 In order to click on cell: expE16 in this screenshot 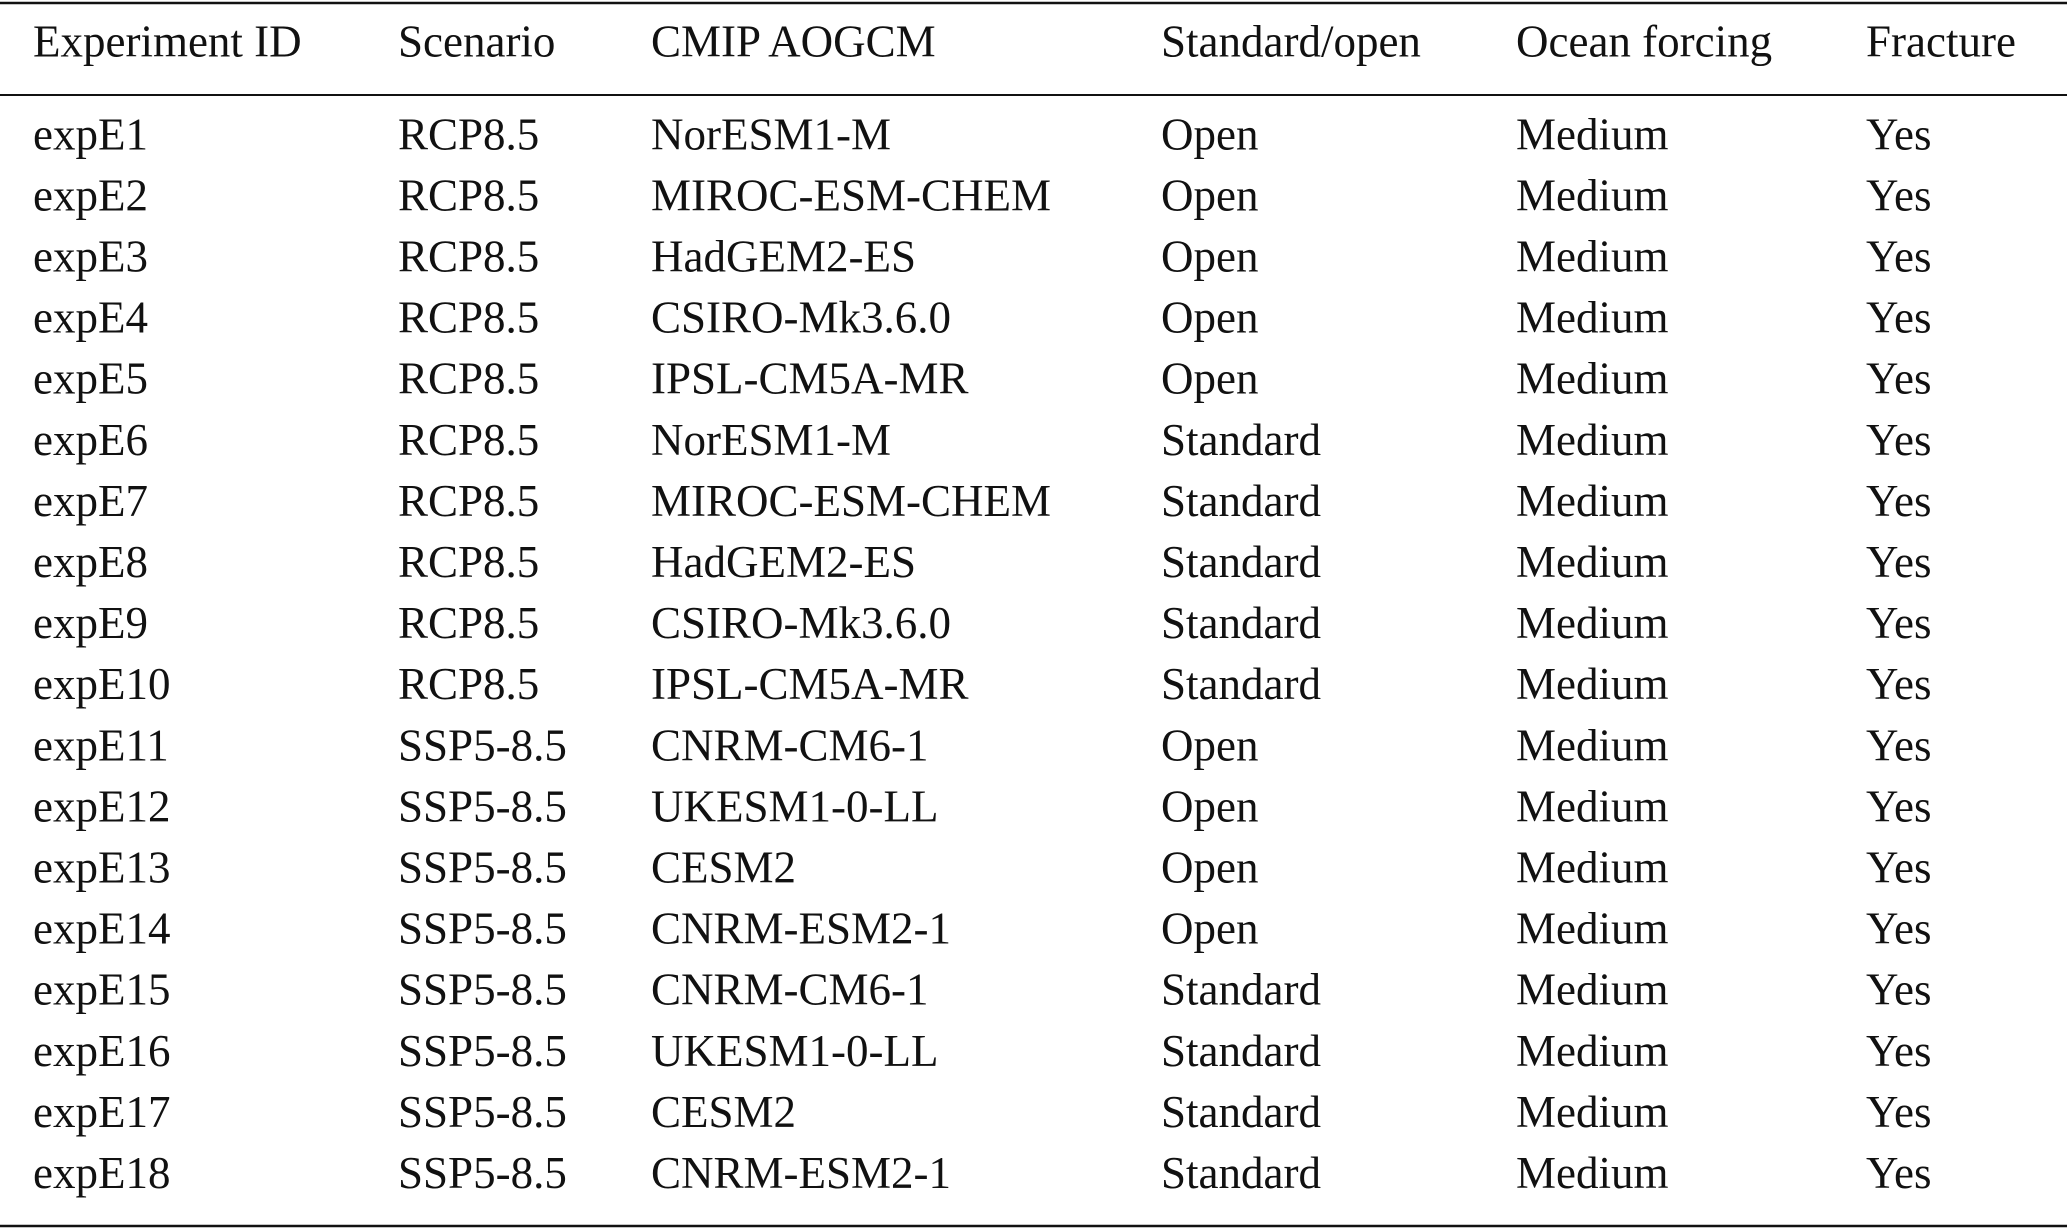, I will do `click(101, 1051)`.